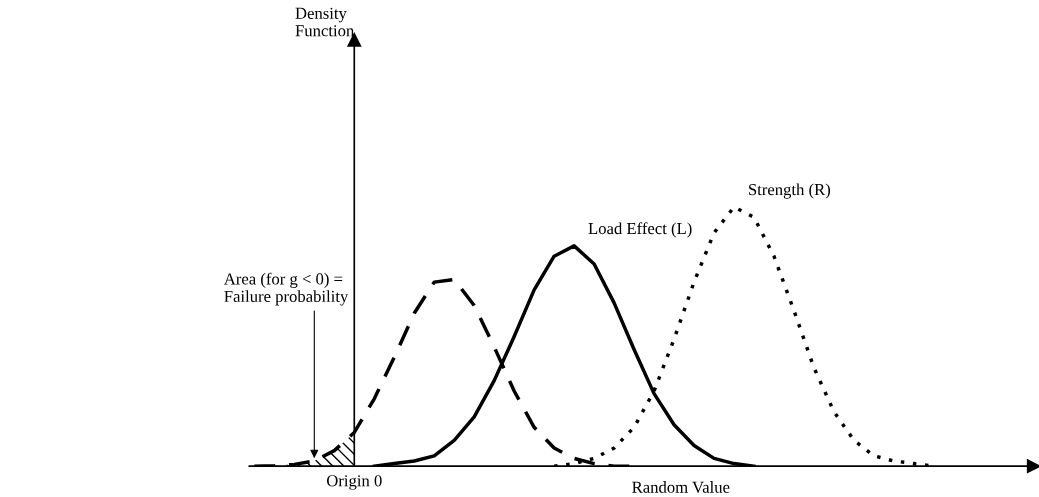  I want to click on series-label: Strength (R), so click(790, 191).